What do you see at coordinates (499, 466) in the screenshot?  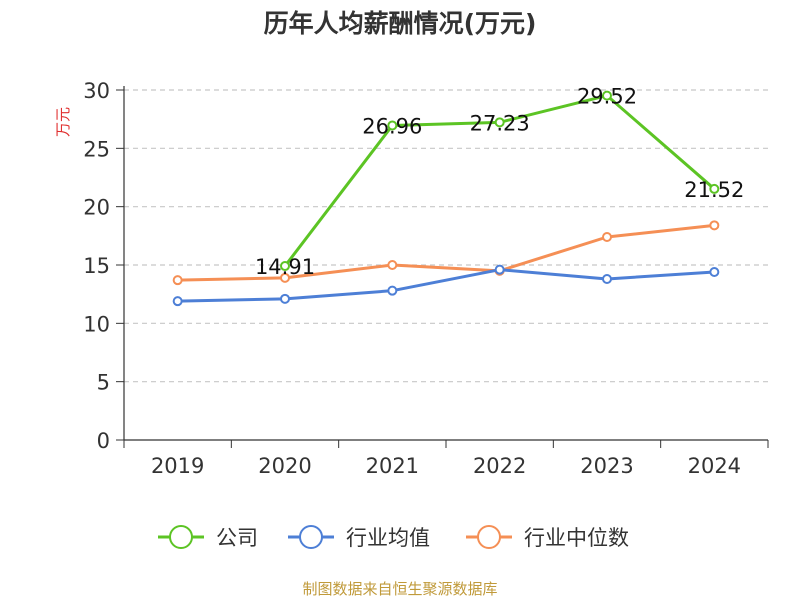 I see `x-tick-label: 2022` at bounding box center [499, 466].